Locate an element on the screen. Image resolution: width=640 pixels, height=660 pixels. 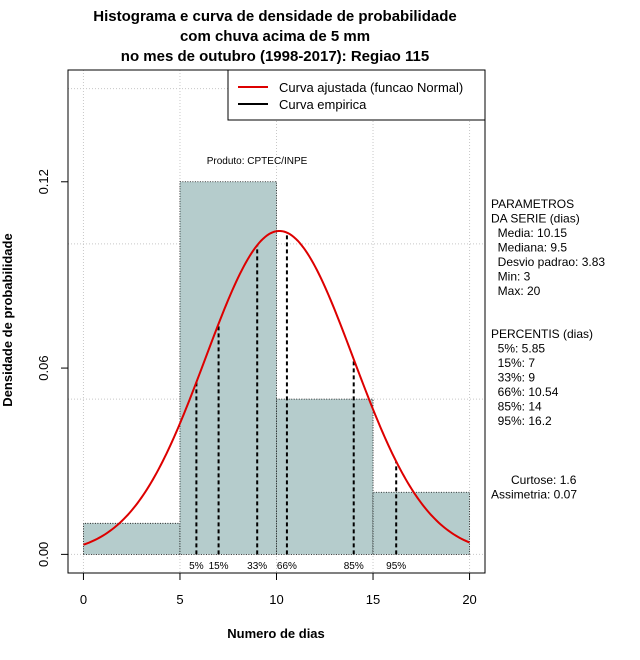
side-text-line: Max: 20 is located at coordinates (516, 291).